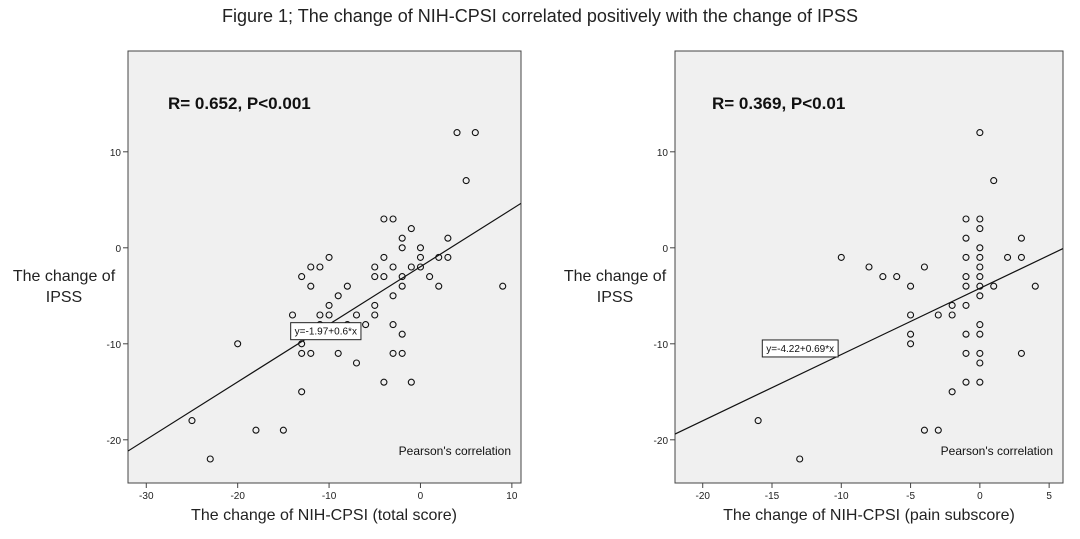 The width and height of the screenshot is (1080, 539). Describe the element at coordinates (326, 332) in the screenshot. I see `fit-equation-label: y=-1.97+0.6*x` at that location.